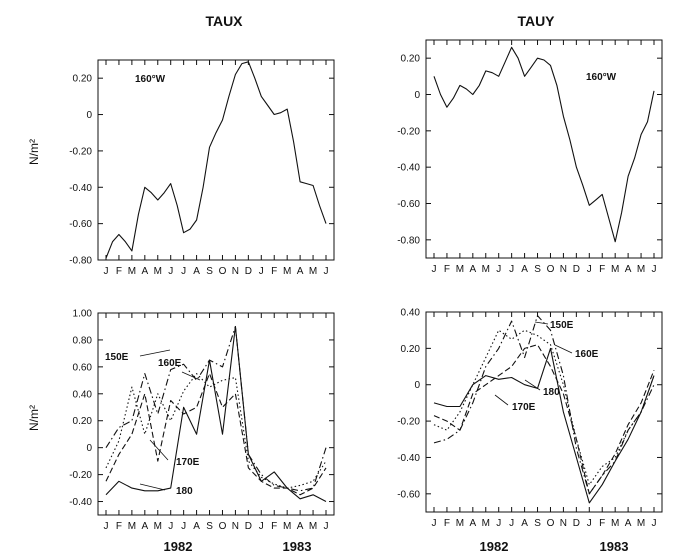 The image size is (700, 560). Describe the element at coordinates (178, 546) in the screenshot. I see `year-label-1982-left: 1982` at that location.